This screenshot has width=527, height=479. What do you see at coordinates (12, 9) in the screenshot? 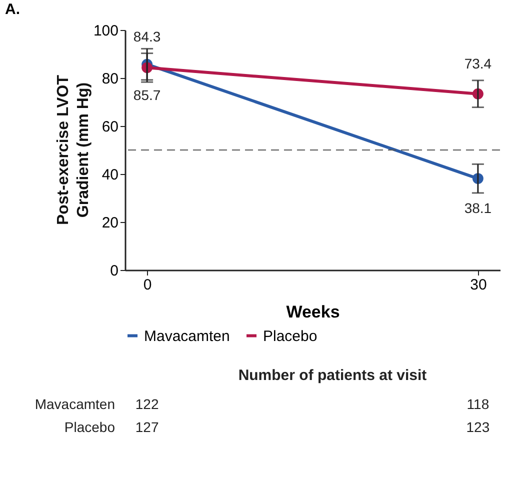
I see `chart-title: A.` at bounding box center [12, 9].